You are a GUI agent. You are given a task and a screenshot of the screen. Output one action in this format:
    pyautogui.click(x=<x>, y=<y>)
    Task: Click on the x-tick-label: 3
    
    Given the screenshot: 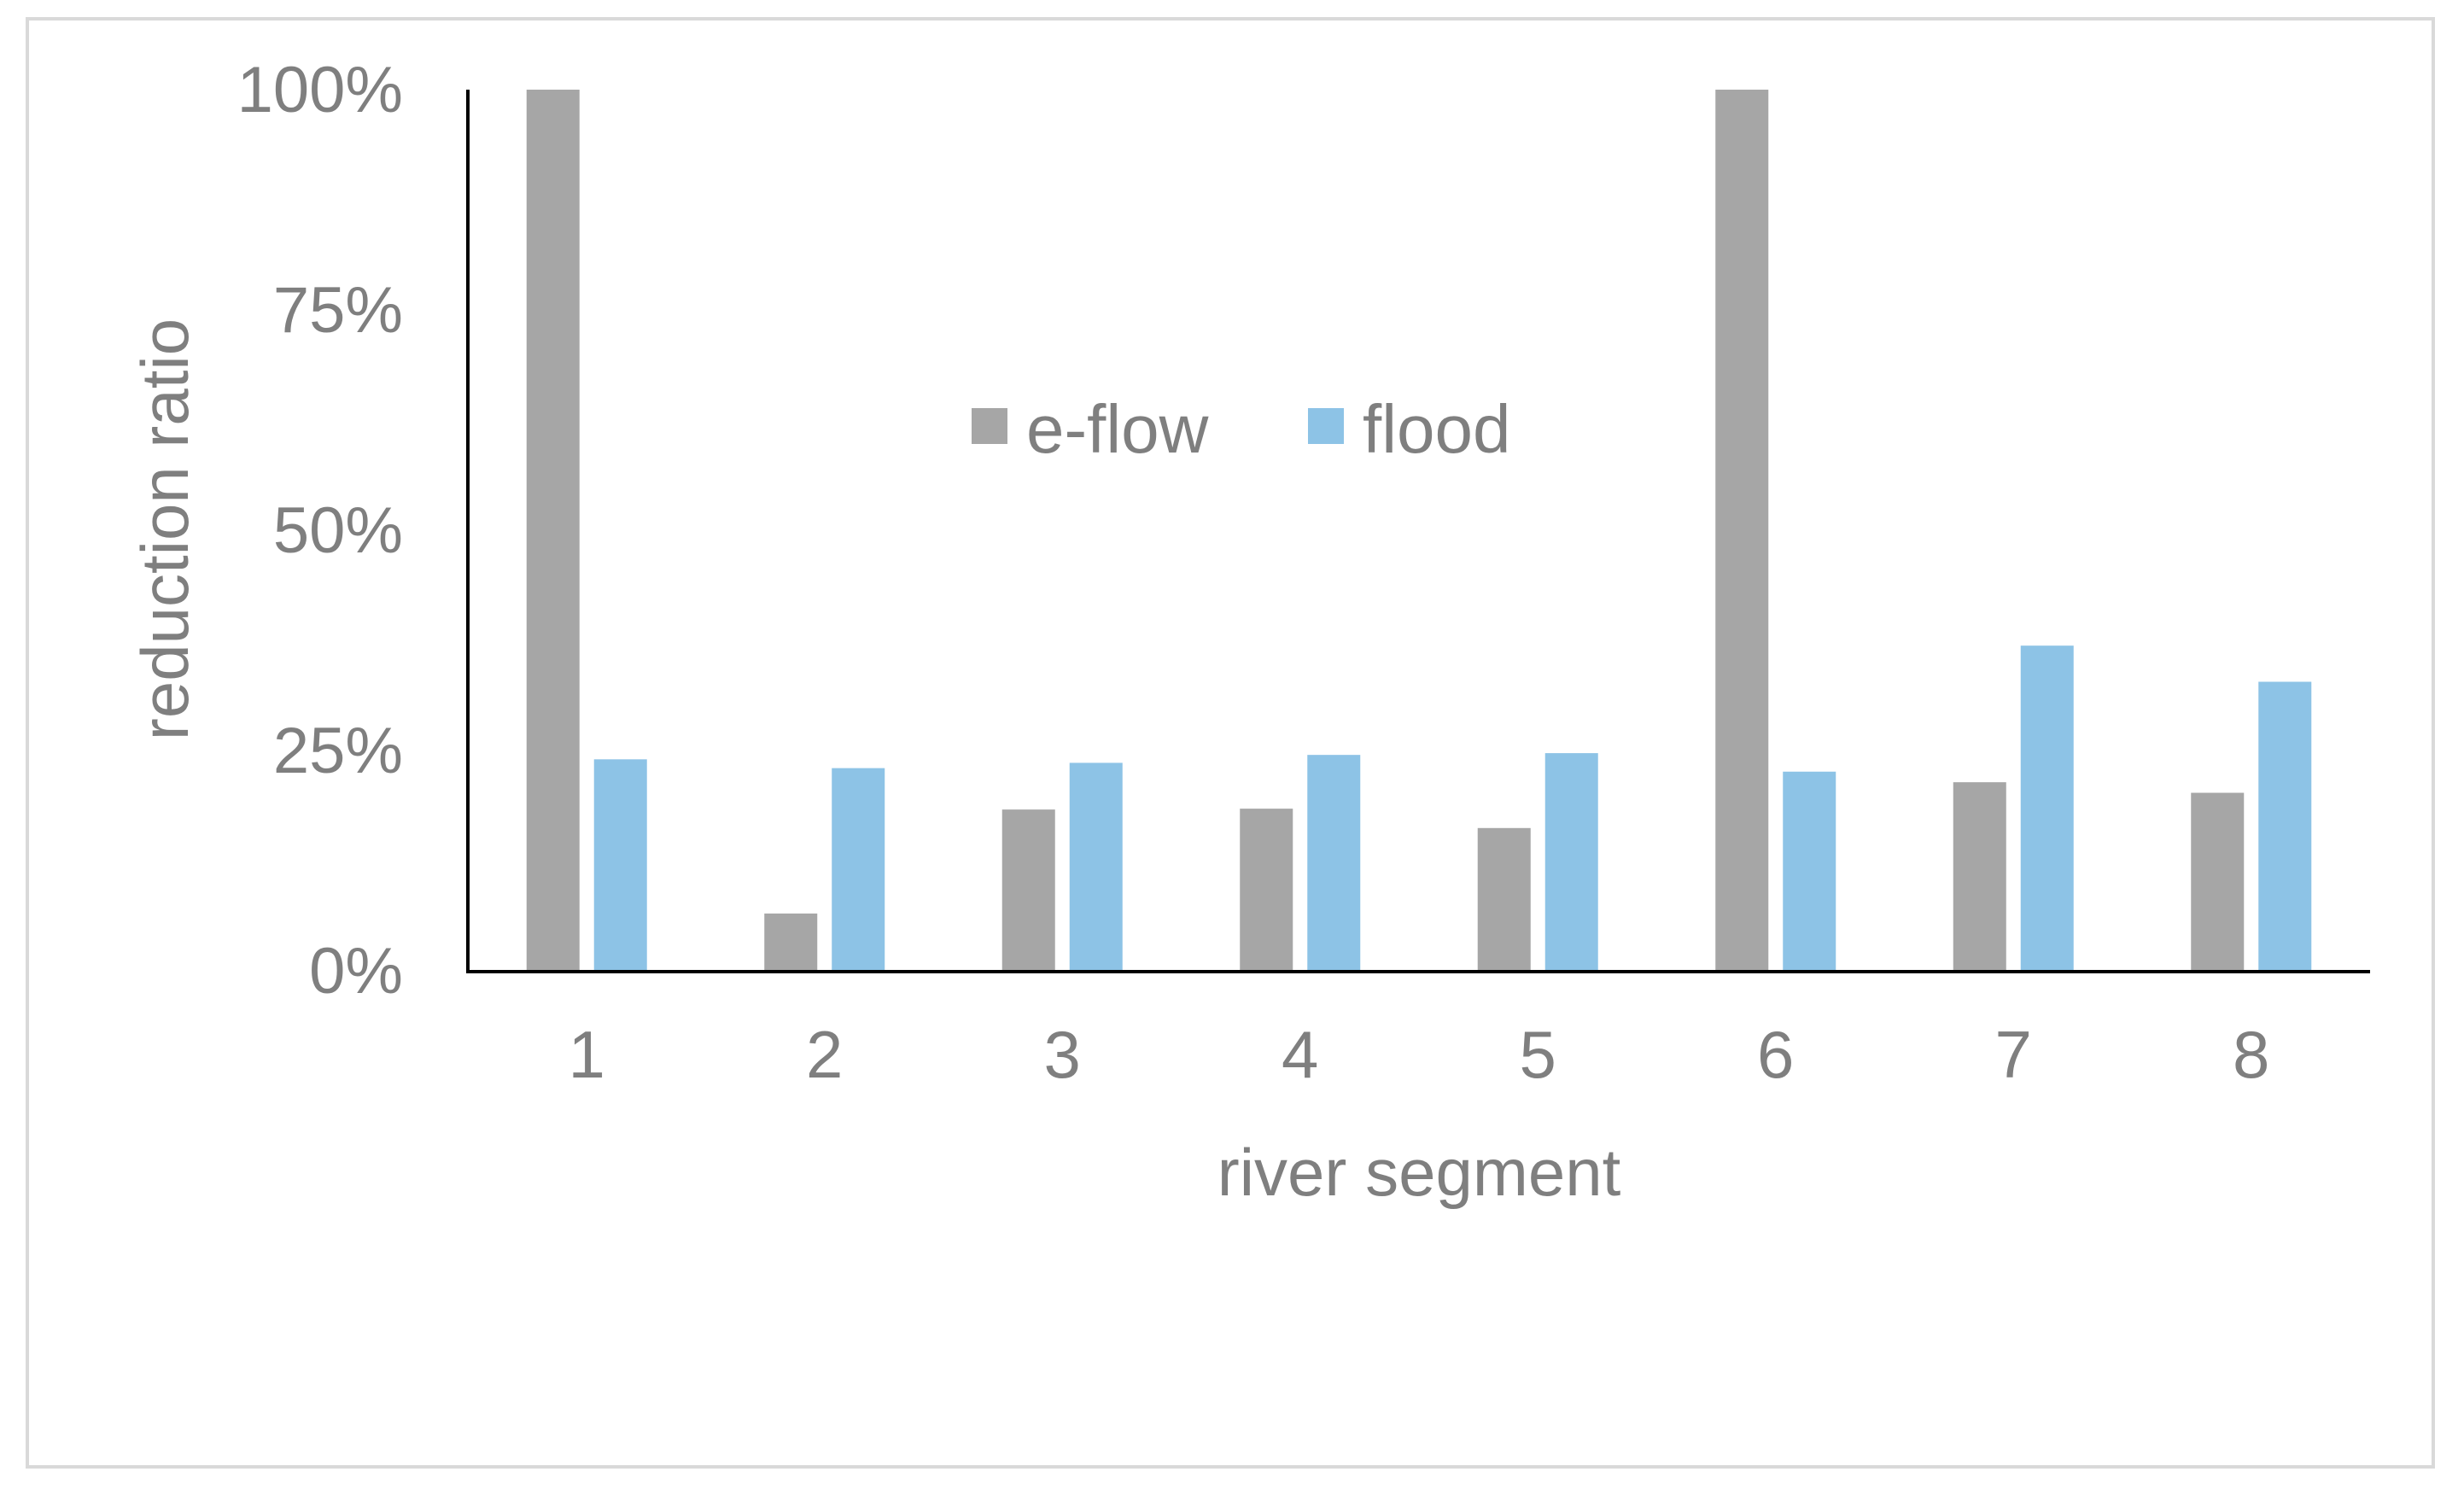 What is the action you would take?
    pyautogui.click(x=1062, y=1054)
    